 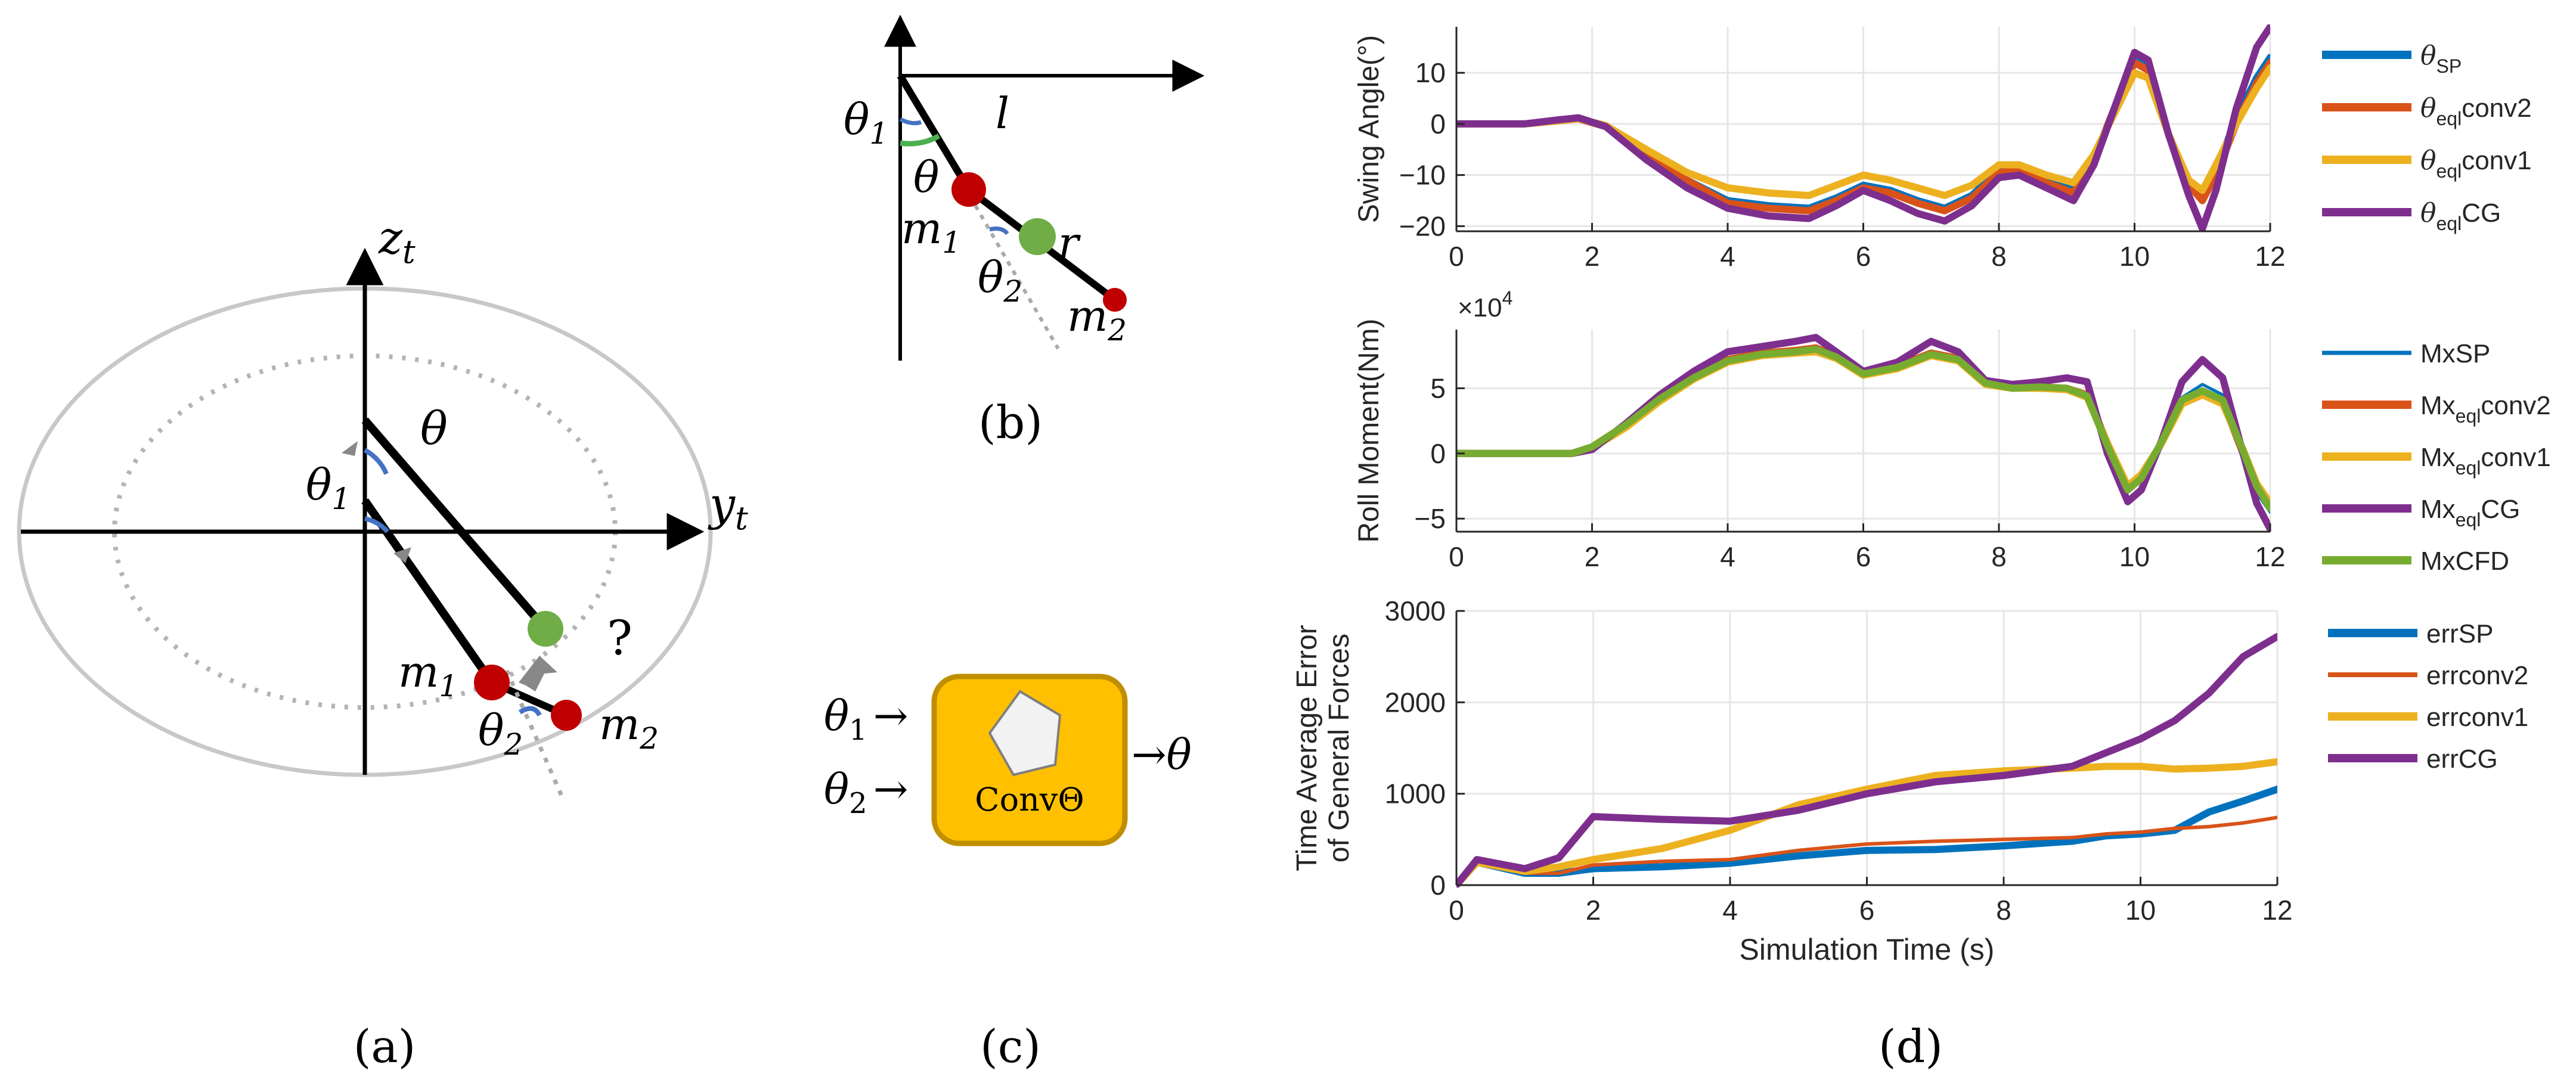 I want to click on theta1-arc, so click(x=376, y=524).